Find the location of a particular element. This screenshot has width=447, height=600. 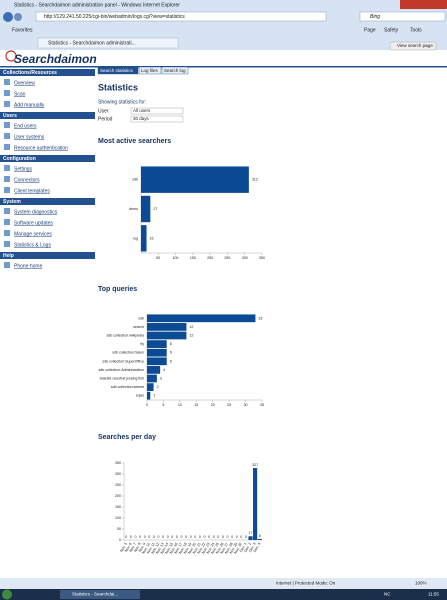

period-value: 30 days is located at coordinates (141, 118).